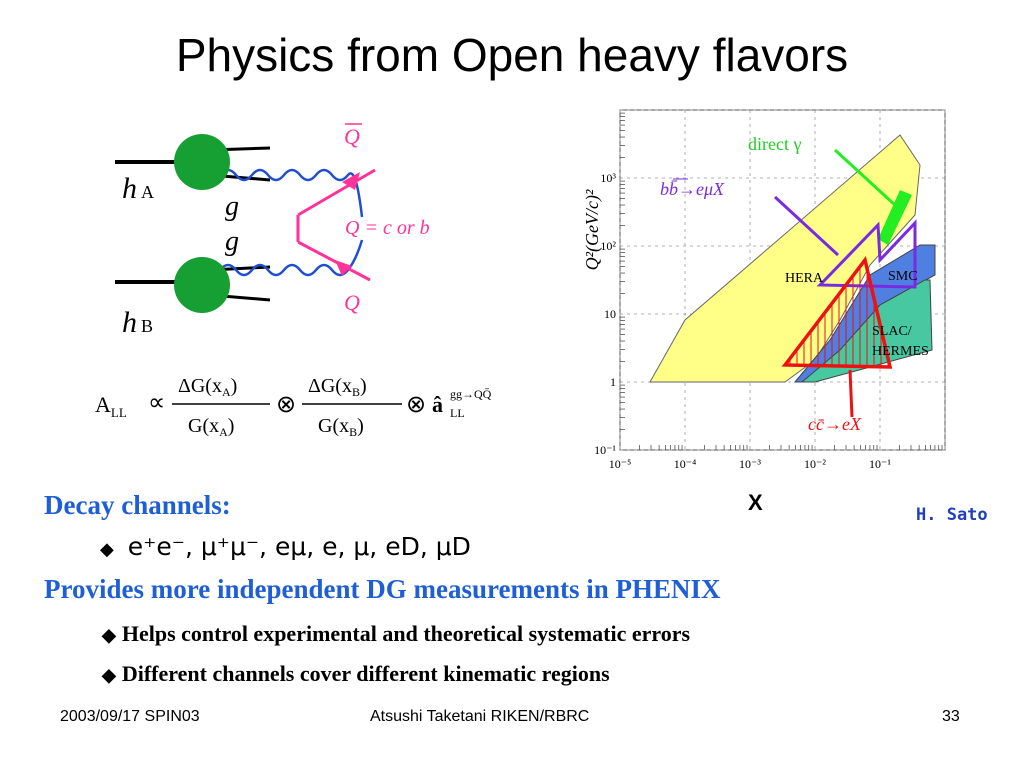 The width and height of the screenshot is (1024, 768). I want to click on plot-ticks: 10⁻⁵ 10⁻⁴ 10⁻³ 10⁻² 10⁻¹ 10⁻¹ 1 10 10² 10³, so click(742, 321).